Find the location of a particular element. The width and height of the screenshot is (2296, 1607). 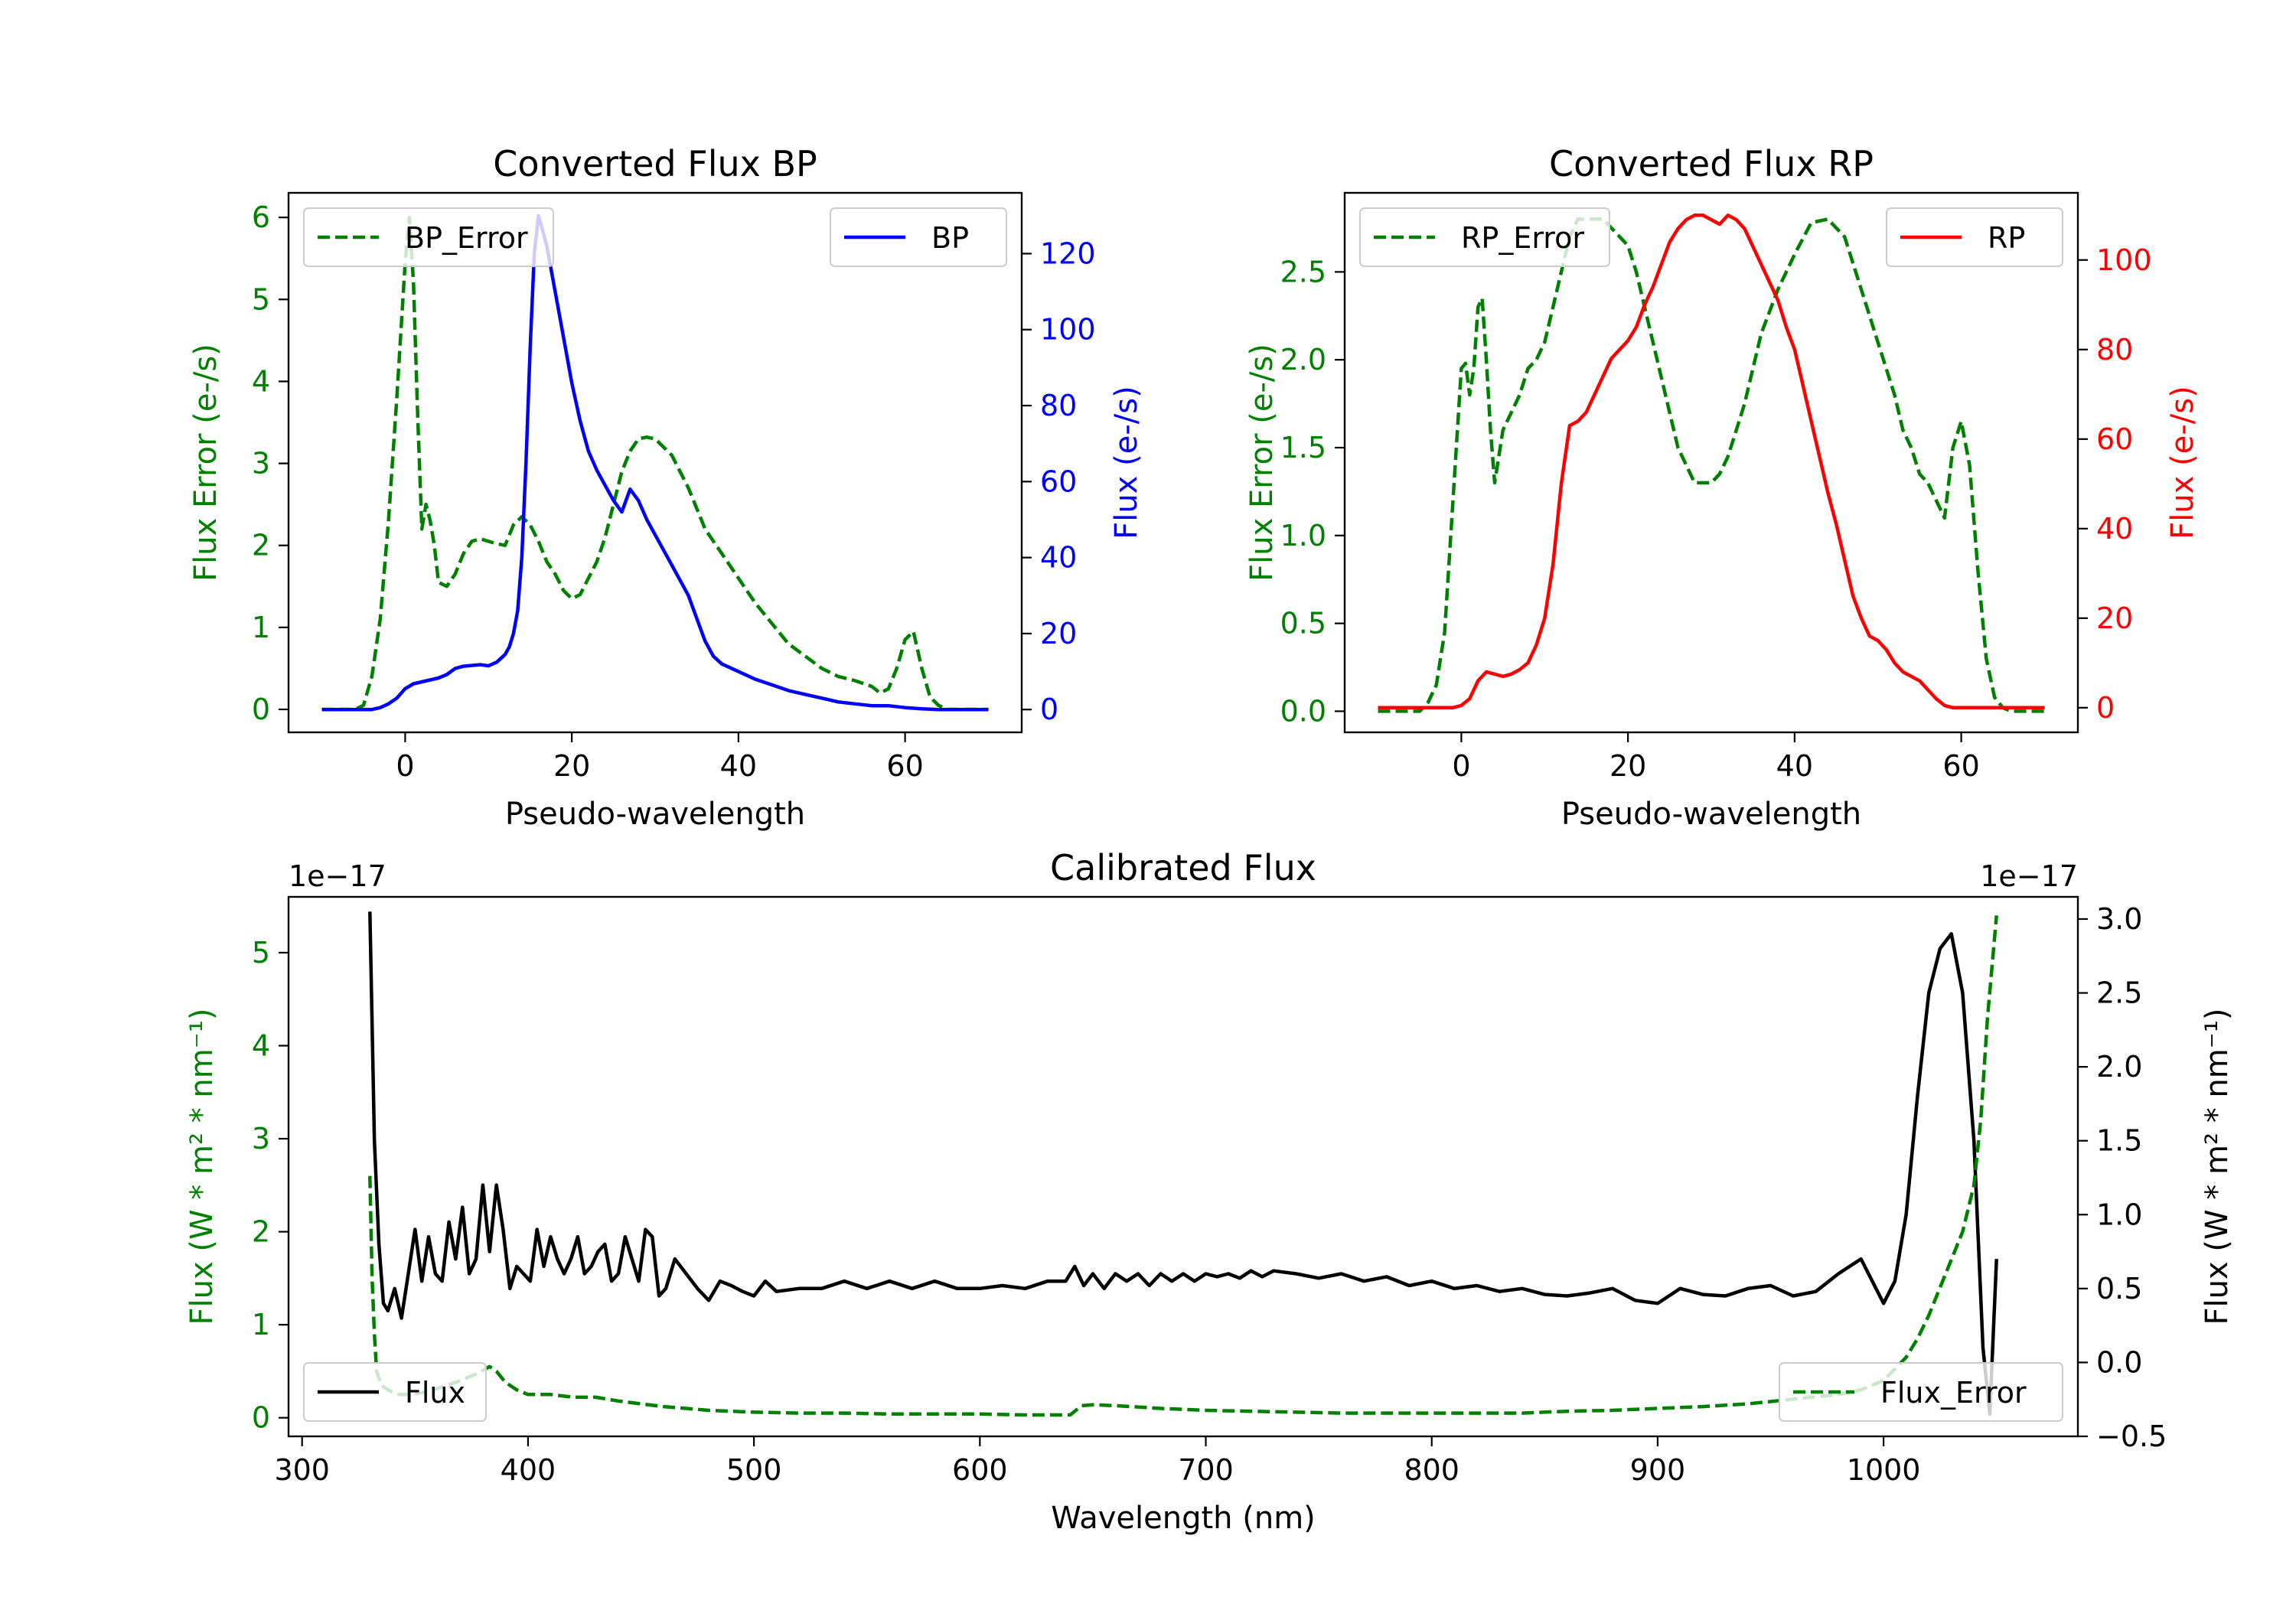

y-right-tick-label: 2.5 is located at coordinates (2119, 993).